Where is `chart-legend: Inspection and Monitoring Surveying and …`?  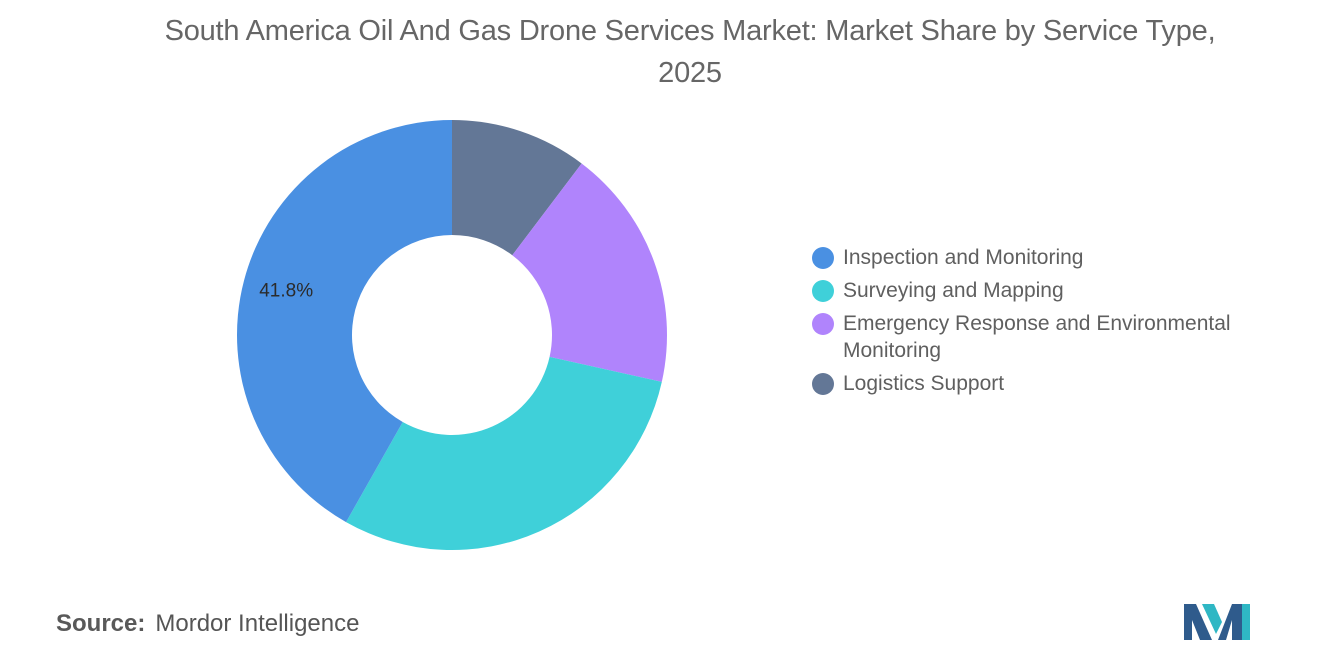 chart-legend: Inspection and Monitoring Surveying and … is located at coordinates (1047, 323).